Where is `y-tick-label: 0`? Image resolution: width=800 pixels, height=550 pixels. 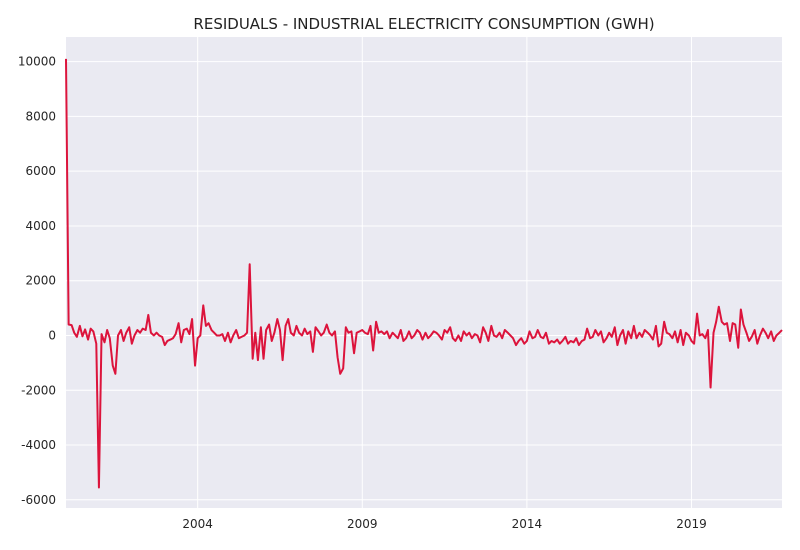
y-tick-label: 0 is located at coordinates (52, 335).